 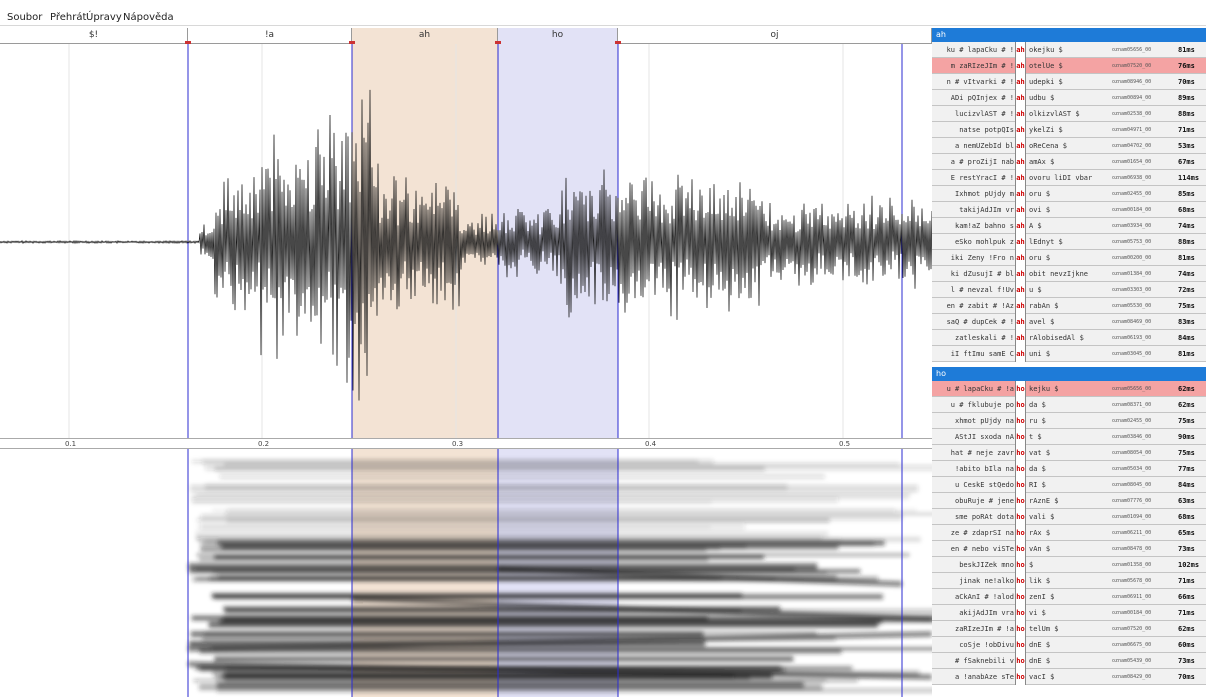 I want to click on segment-label: ho, so click(x=558, y=36).